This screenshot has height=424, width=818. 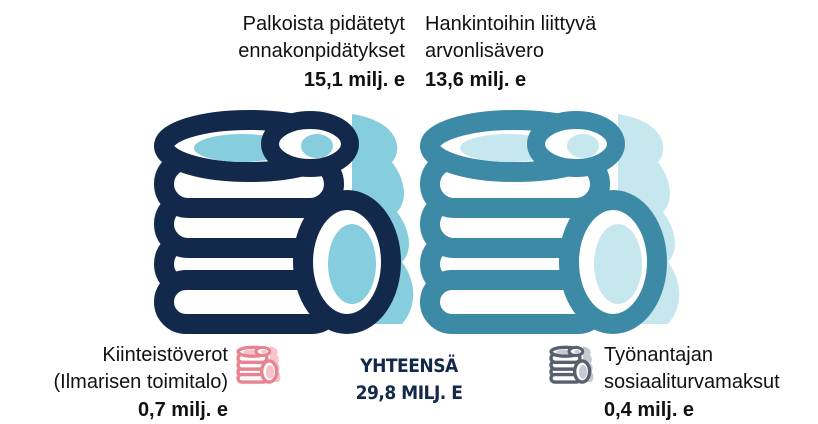 What do you see at coordinates (692, 382) in the screenshot?
I see `label: sosiaaliturvamaksut` at bounding box center [692, 382].